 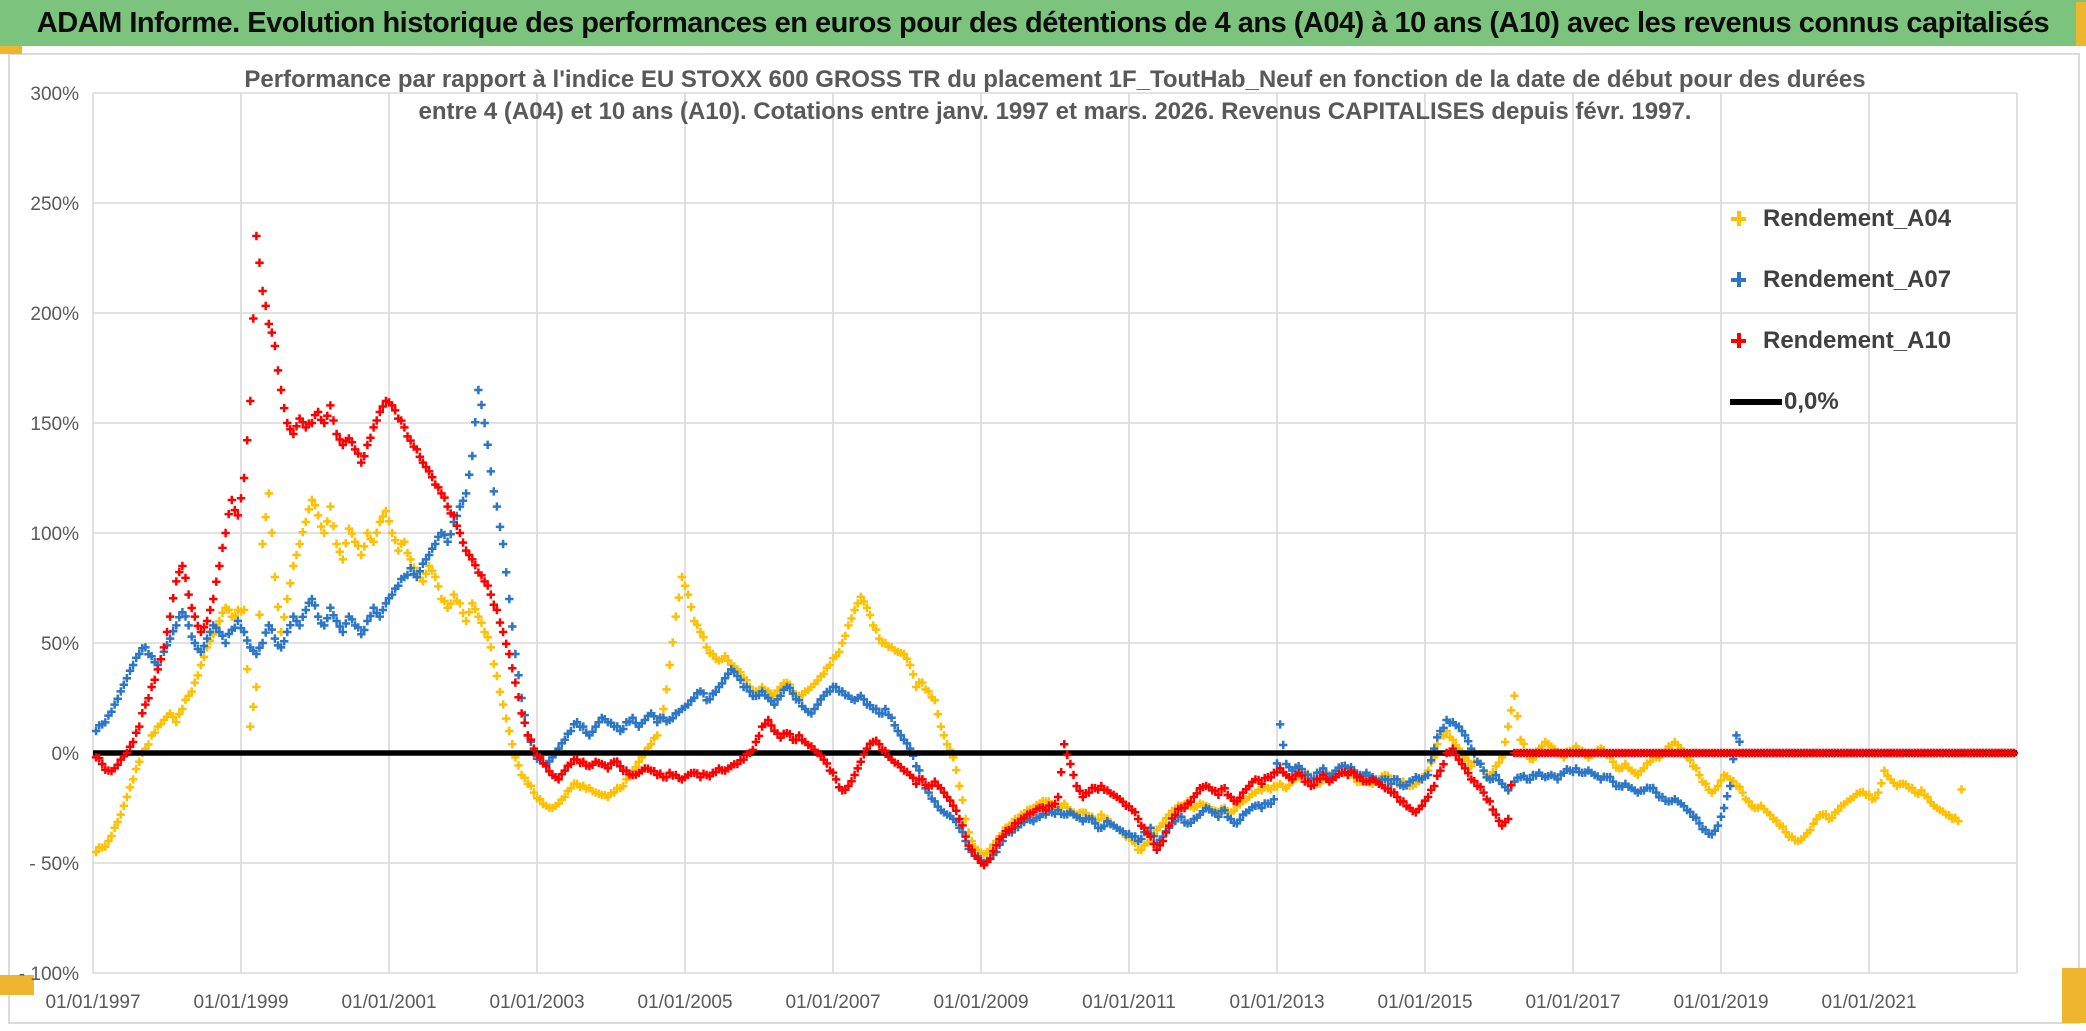 I want to click on y-axis-label-100: 100%, so click(x=54, y=534).